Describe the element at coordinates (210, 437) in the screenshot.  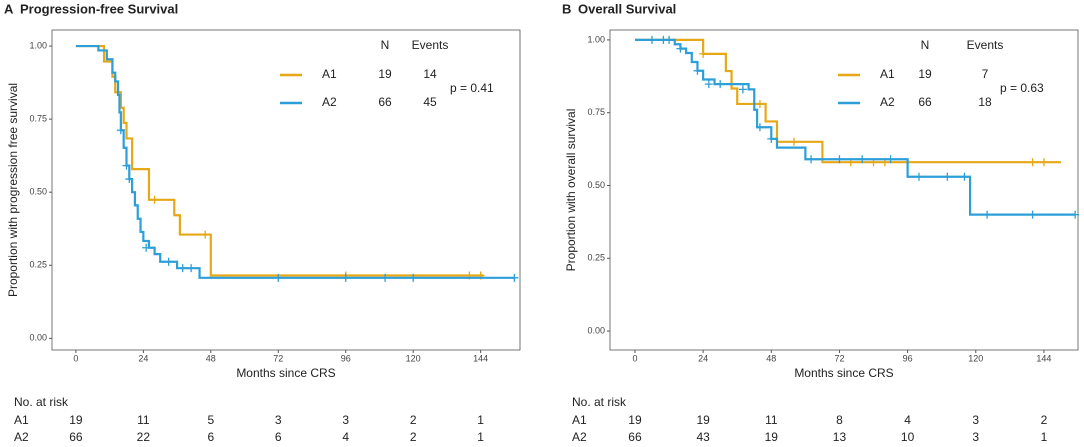
I see `risk-count: 6` at that location.